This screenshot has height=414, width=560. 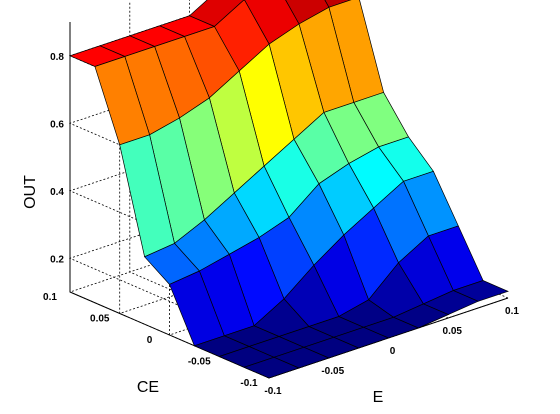 What do you see at coordinates (57, 259) in the screenshot?
I see `z-tick-label: 0.2` at bounding box center [57, 259].